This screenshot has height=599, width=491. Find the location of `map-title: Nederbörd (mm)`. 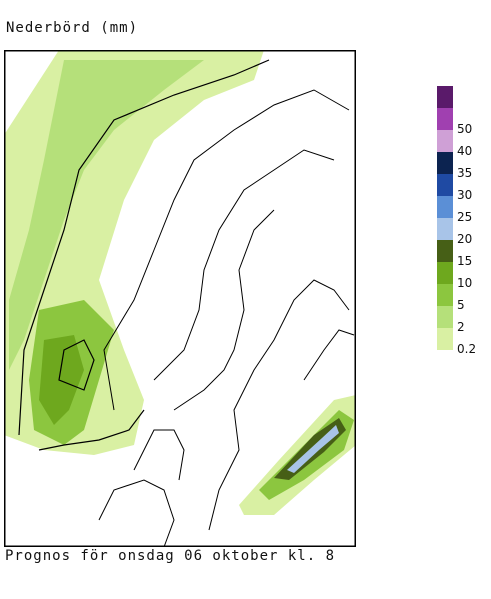

map-title: Nederbörd (mm) is located at coordinates (72, 28).